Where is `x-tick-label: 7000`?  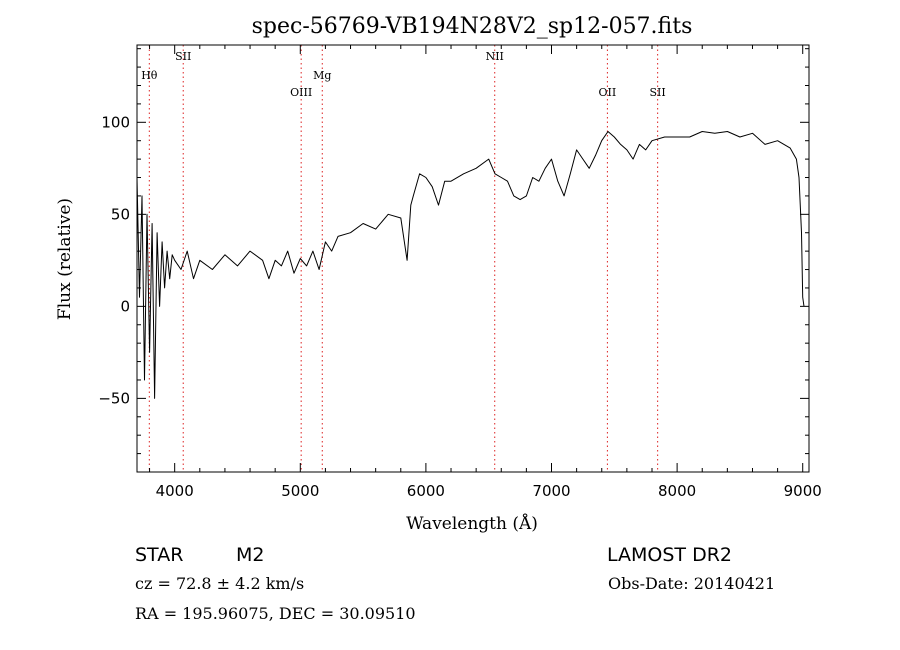
x-tick-label: 7000 is located at coordinates (551, 491).